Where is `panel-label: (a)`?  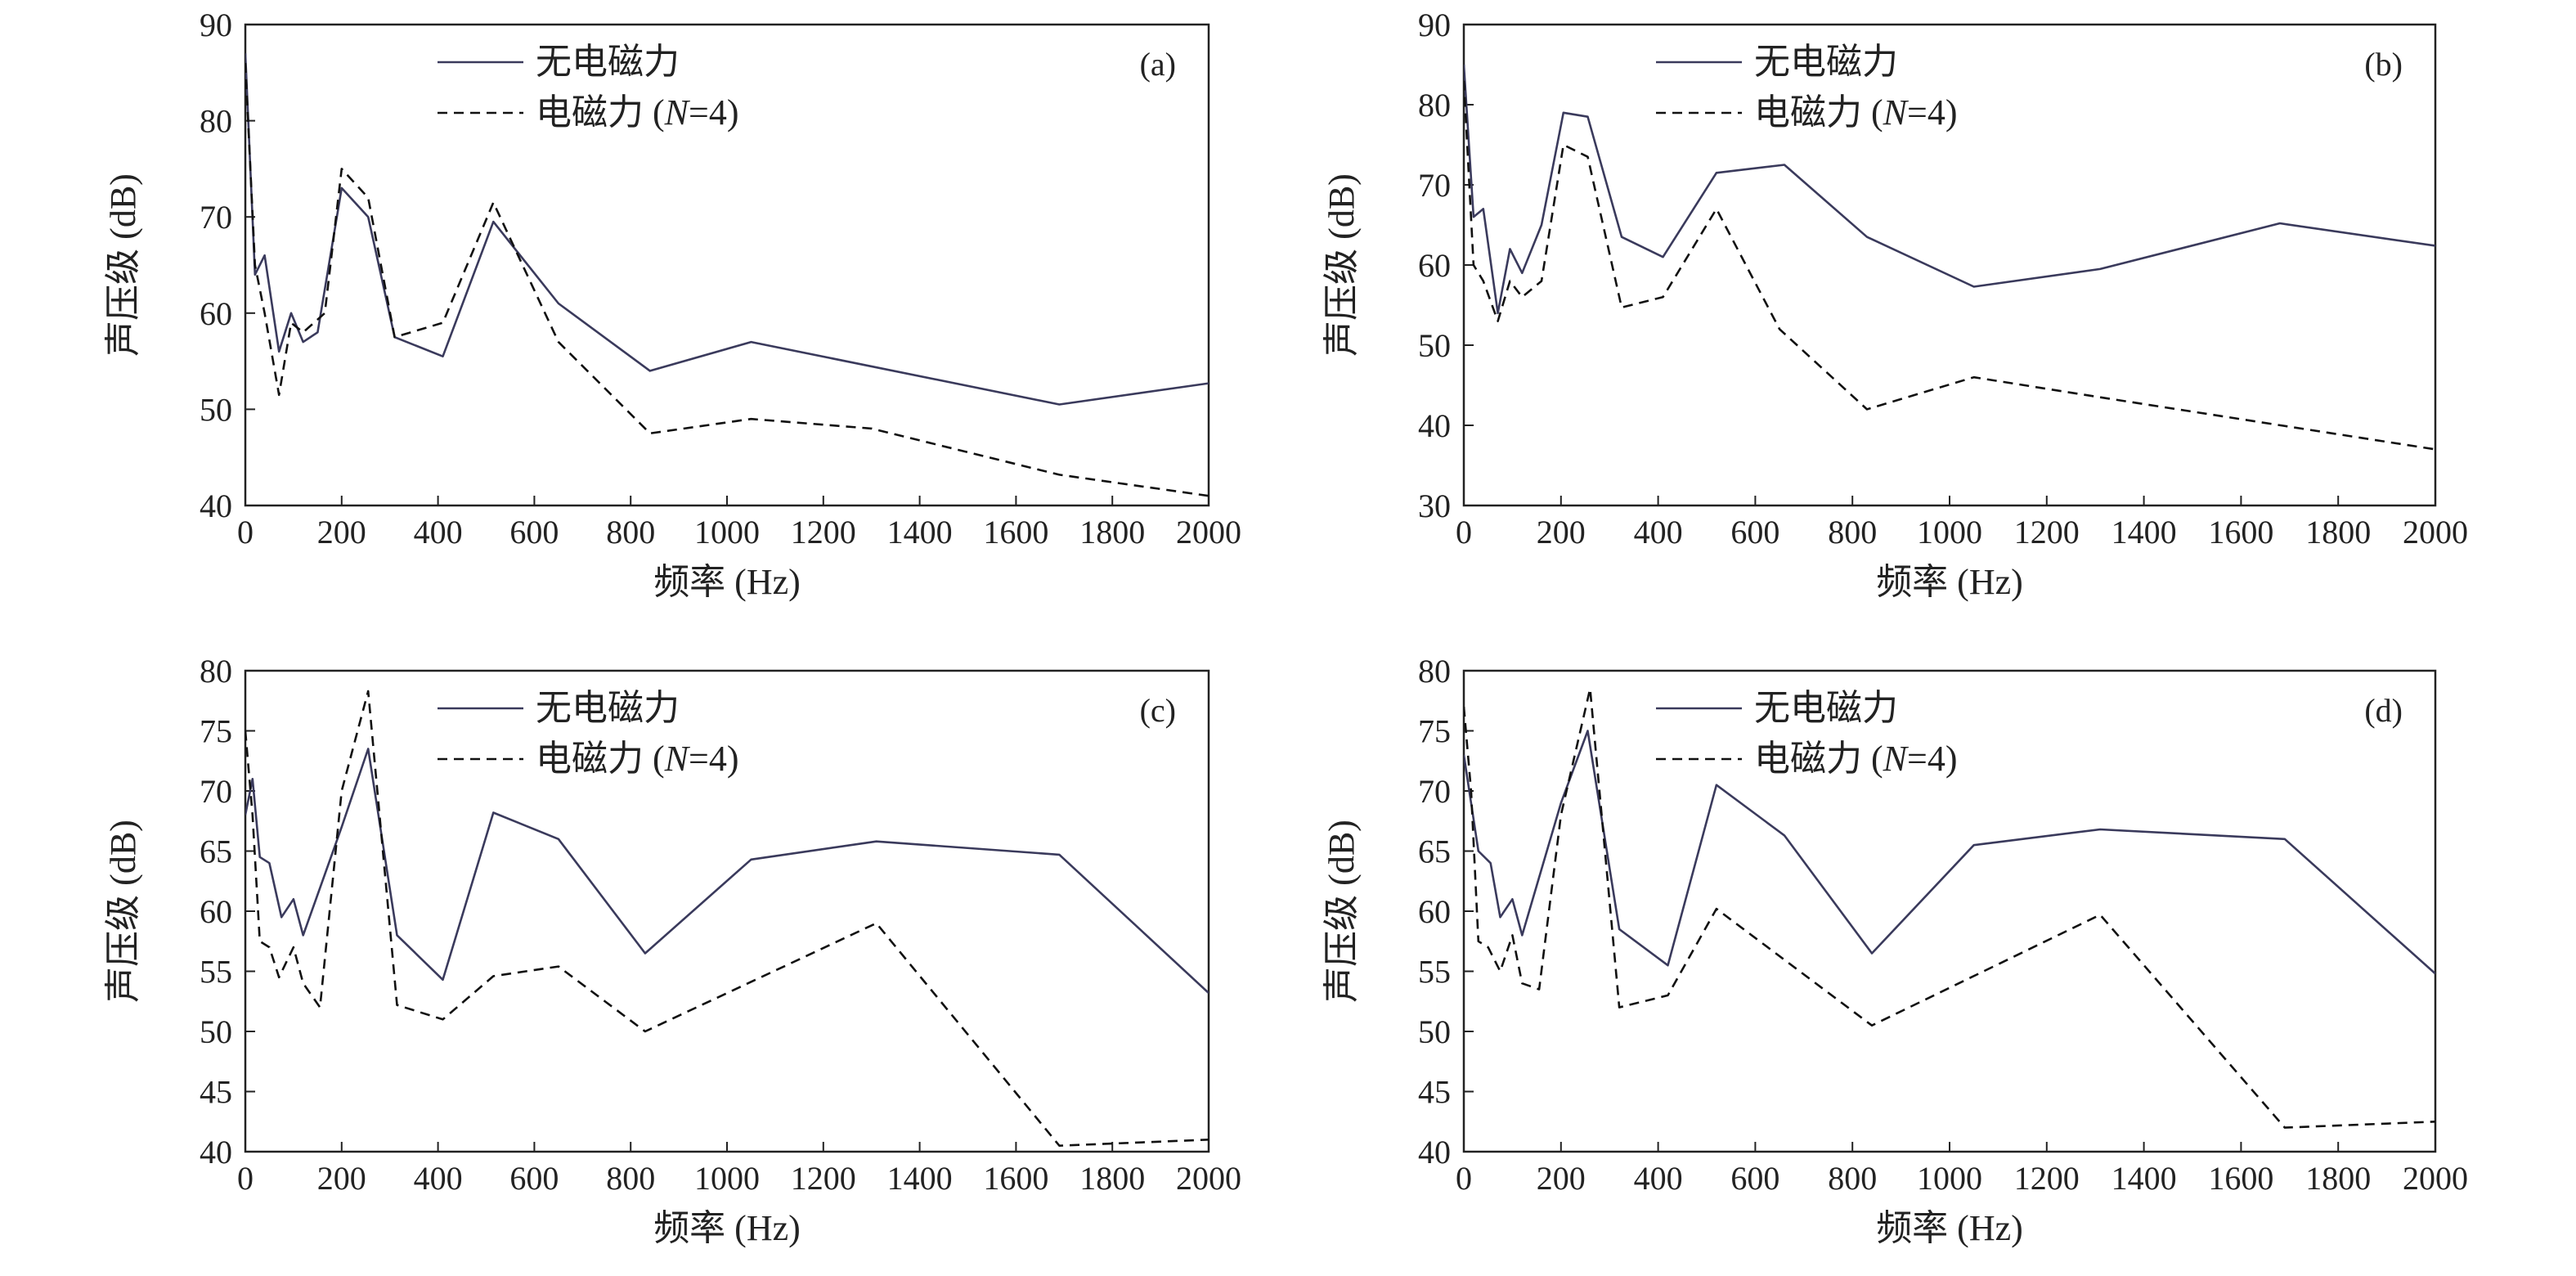 panel-label: (a) is located at coordinates (1158, 64).